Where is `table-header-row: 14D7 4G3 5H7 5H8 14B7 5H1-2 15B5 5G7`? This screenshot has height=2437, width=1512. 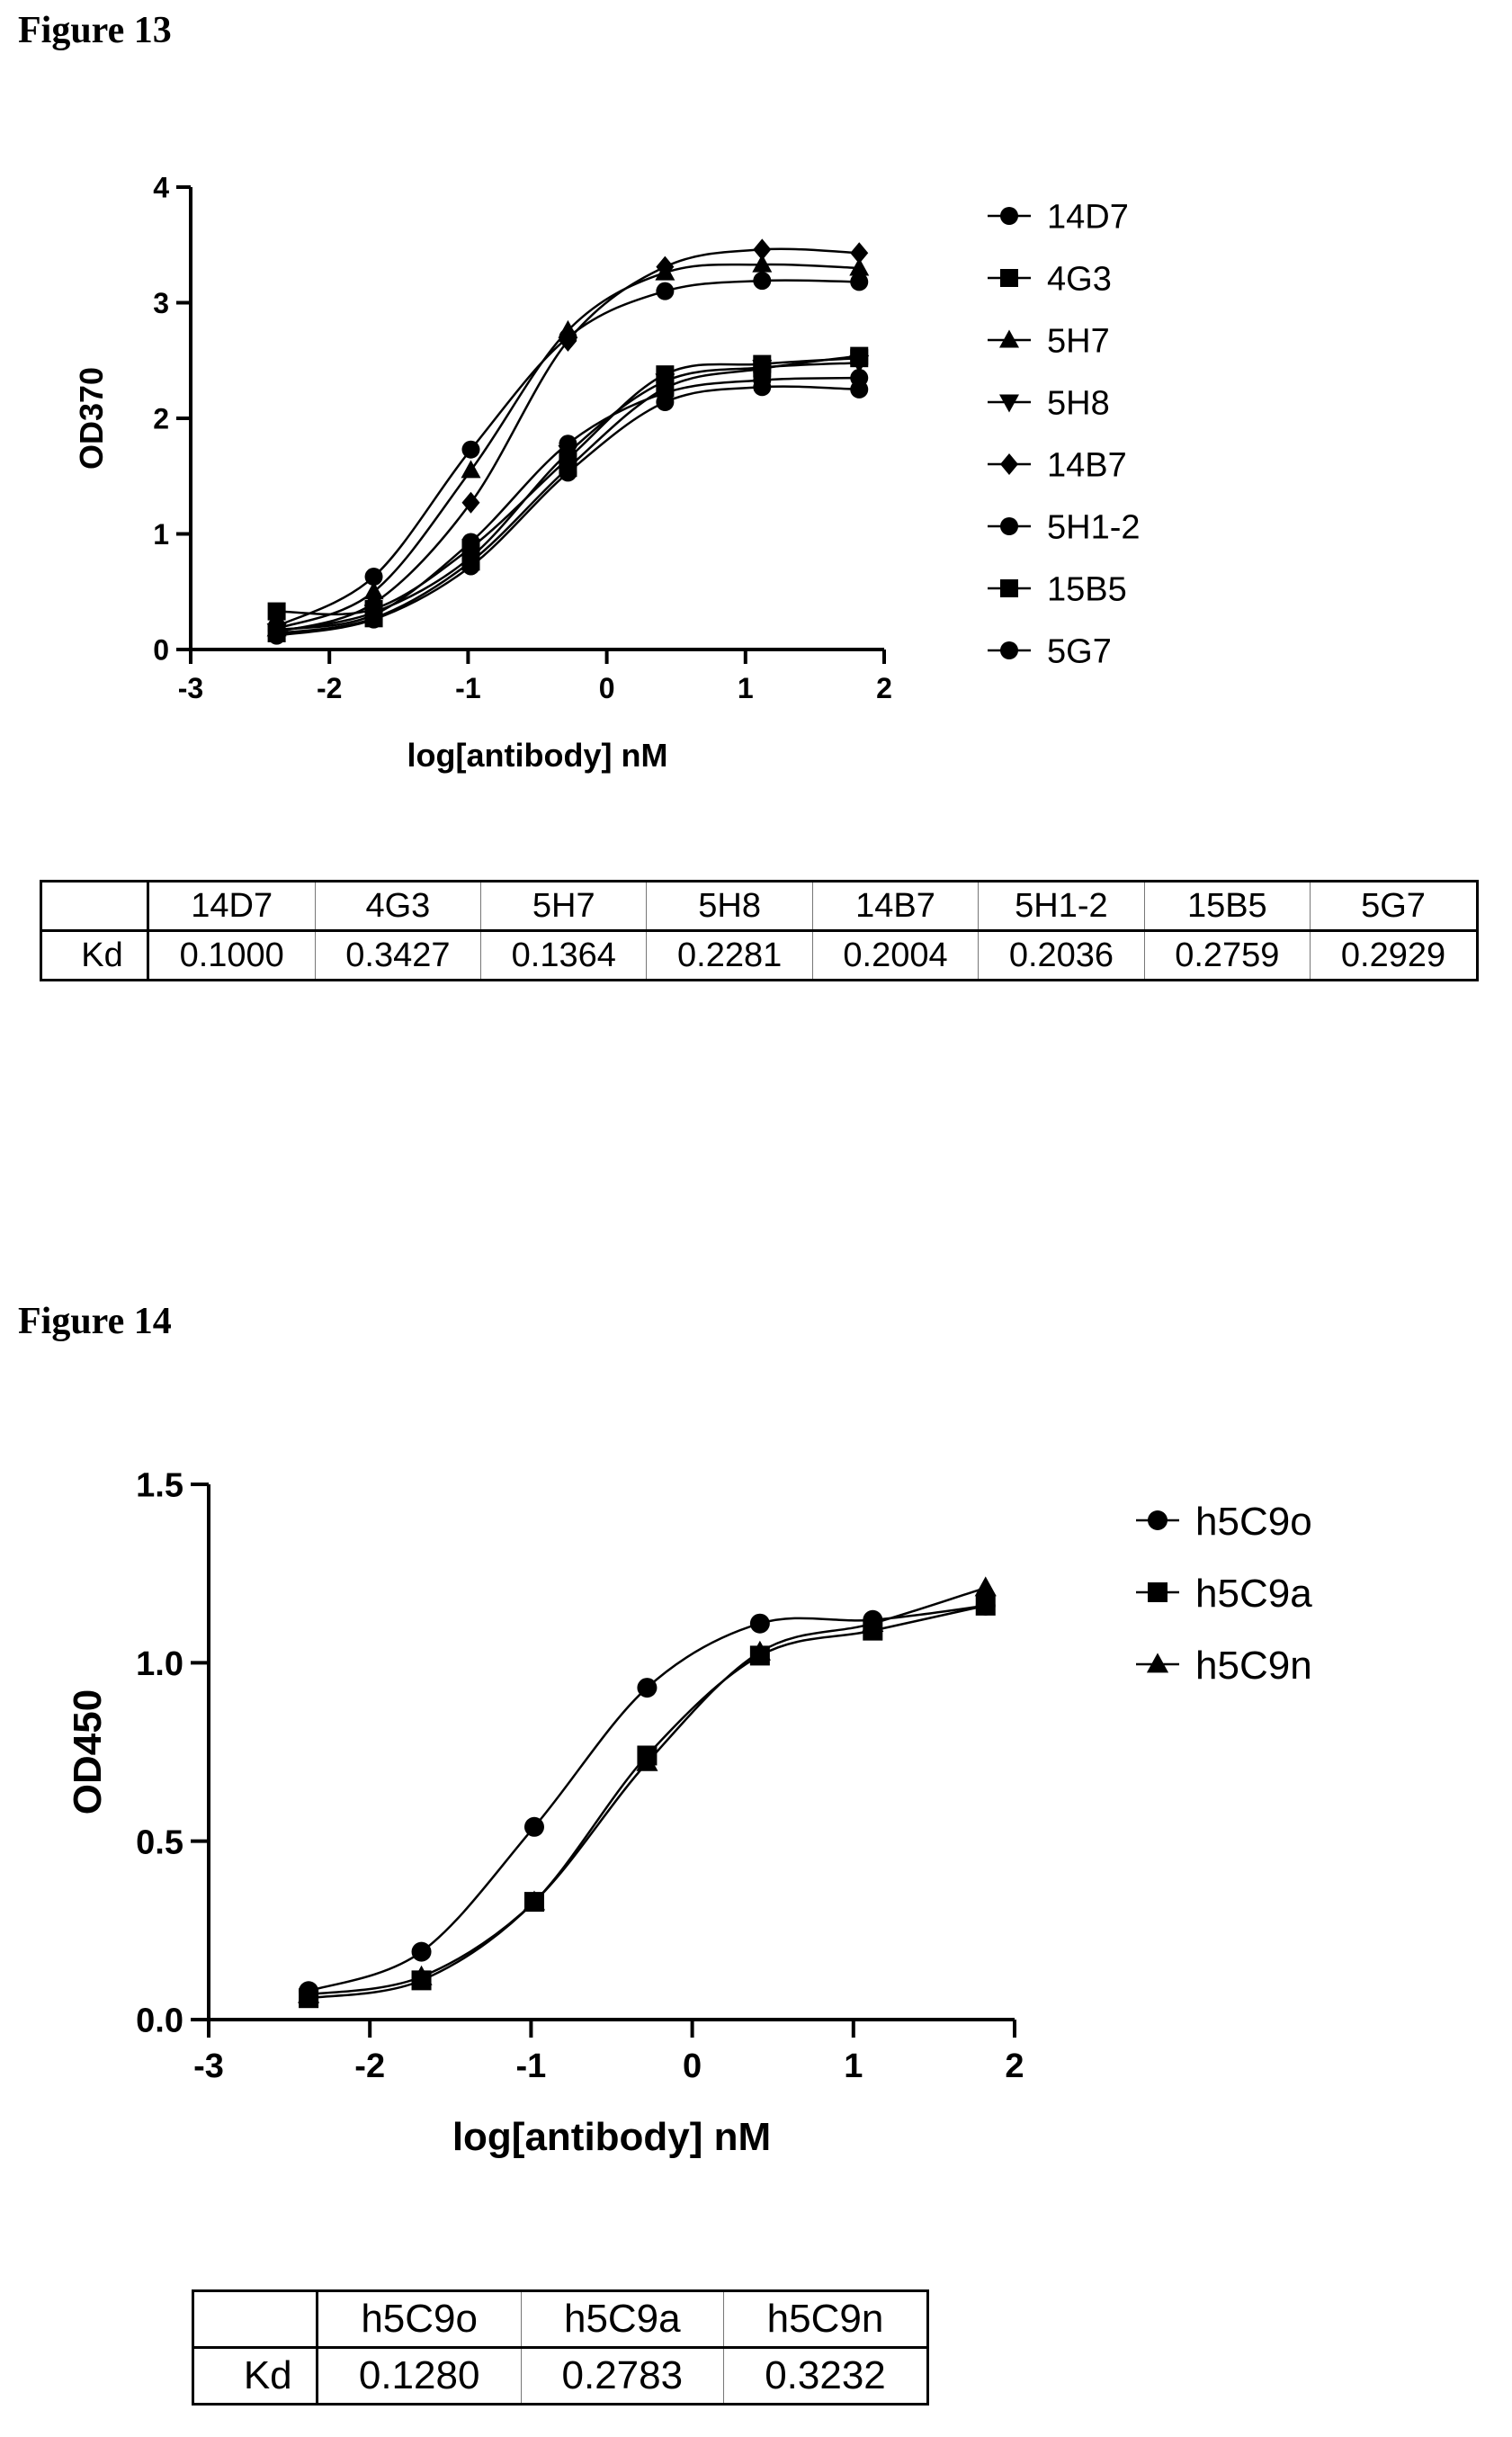 table-header-row: 14D7 4G3 5H7 5H8 14B7 5H1-2 15B5 5G7 is located at coordinates (759, 906).